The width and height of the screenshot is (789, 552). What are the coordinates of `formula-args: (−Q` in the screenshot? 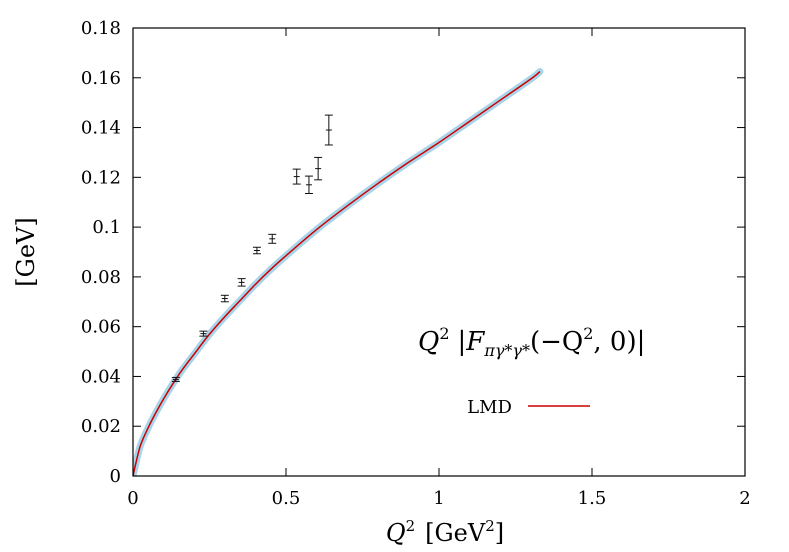 It's located at (556, 342).